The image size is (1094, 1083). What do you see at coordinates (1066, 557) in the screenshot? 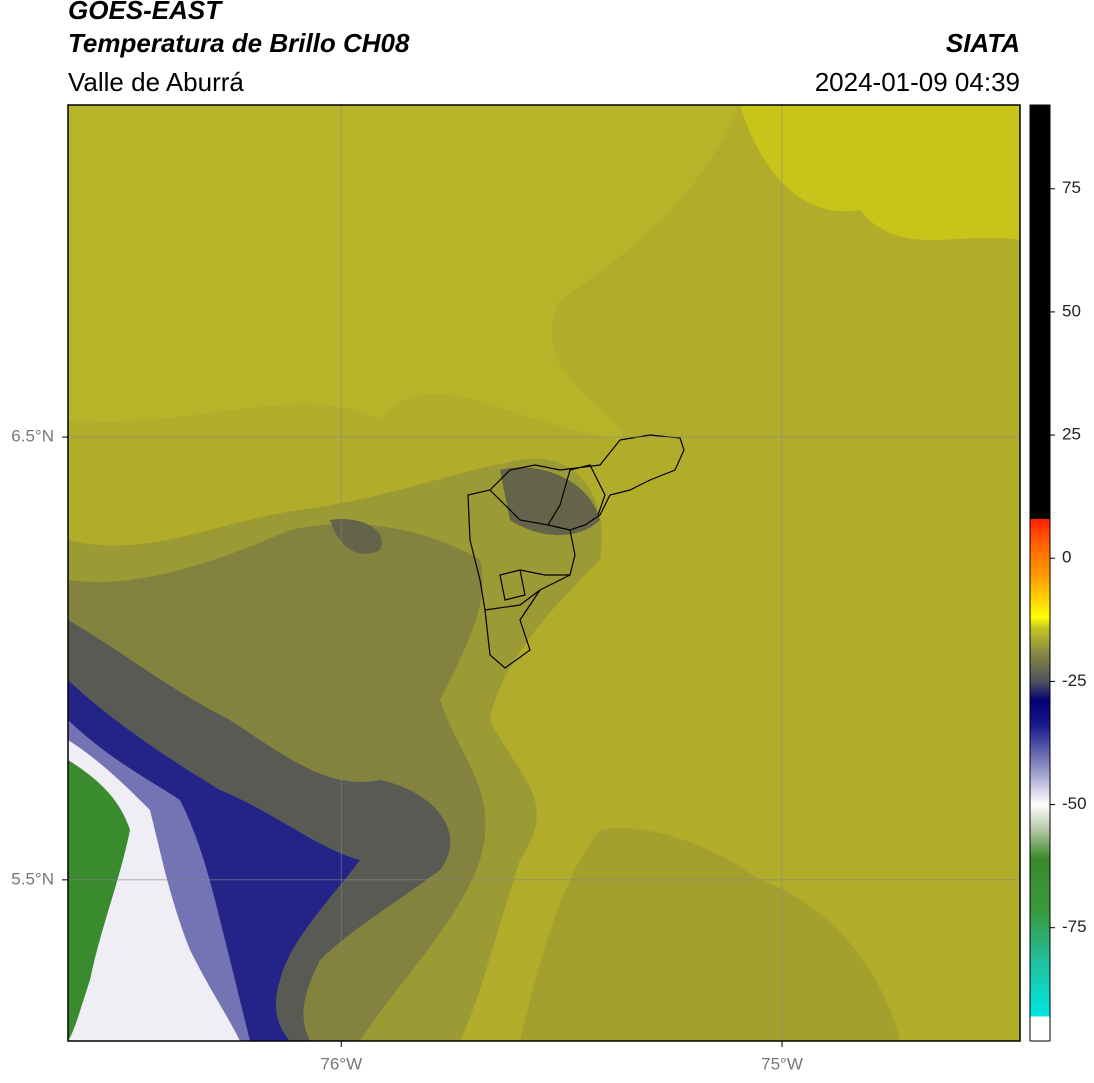
I see `colorbar-tick-label: 0` at bounding box center [1066, 557].